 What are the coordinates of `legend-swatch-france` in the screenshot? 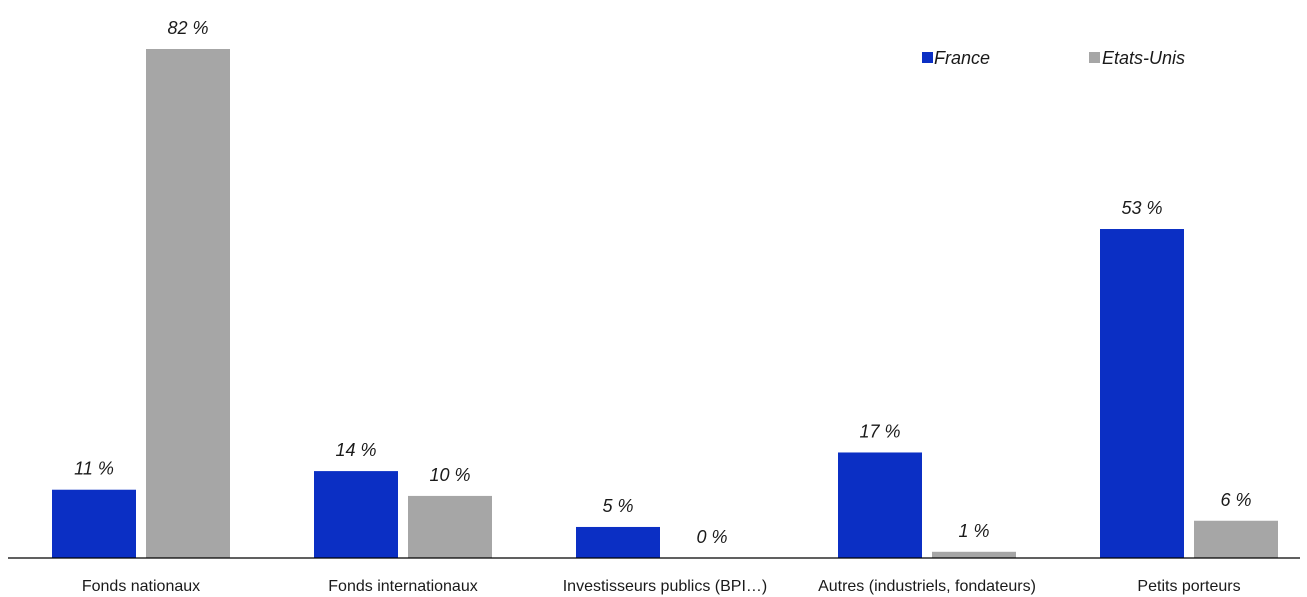 It's located at (927, 57).